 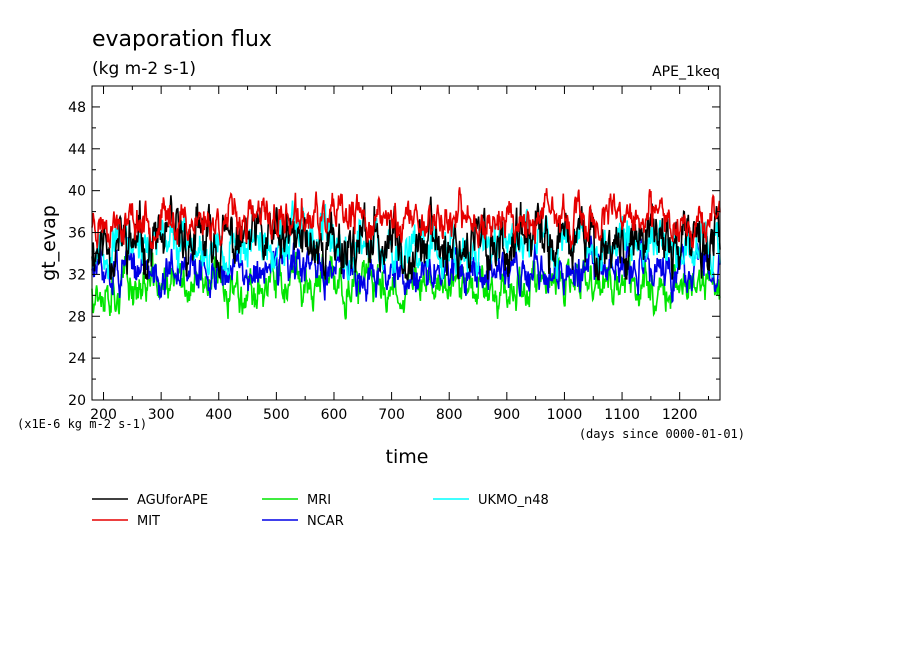 I want to click on x-tick-label: 500, so click(x=276, y=415).